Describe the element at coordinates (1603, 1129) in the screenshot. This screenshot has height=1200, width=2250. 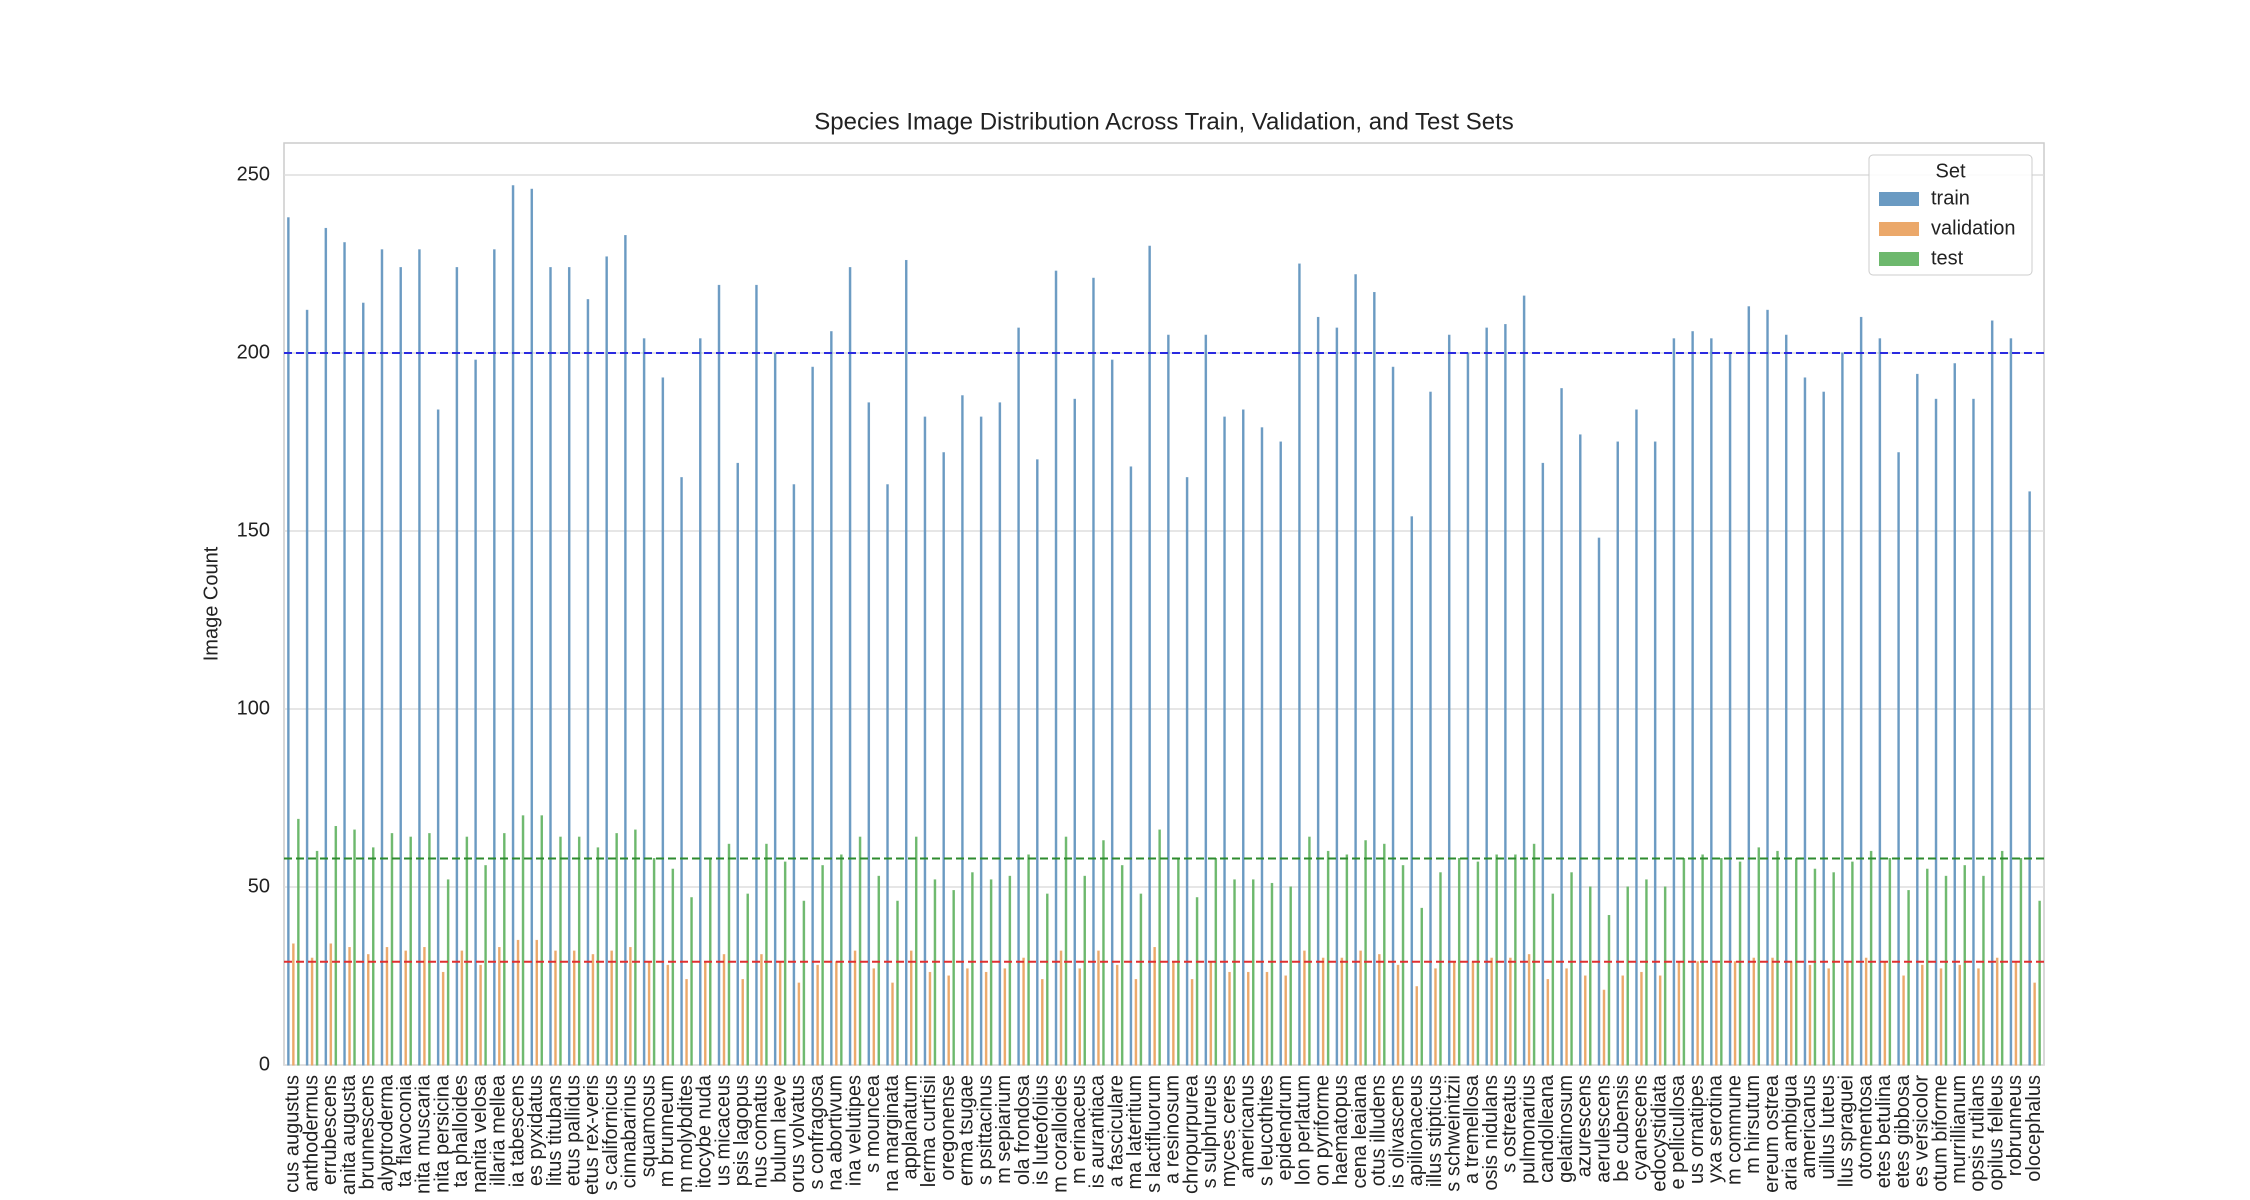
I see `x-tick-label: aerulescens` at that location.